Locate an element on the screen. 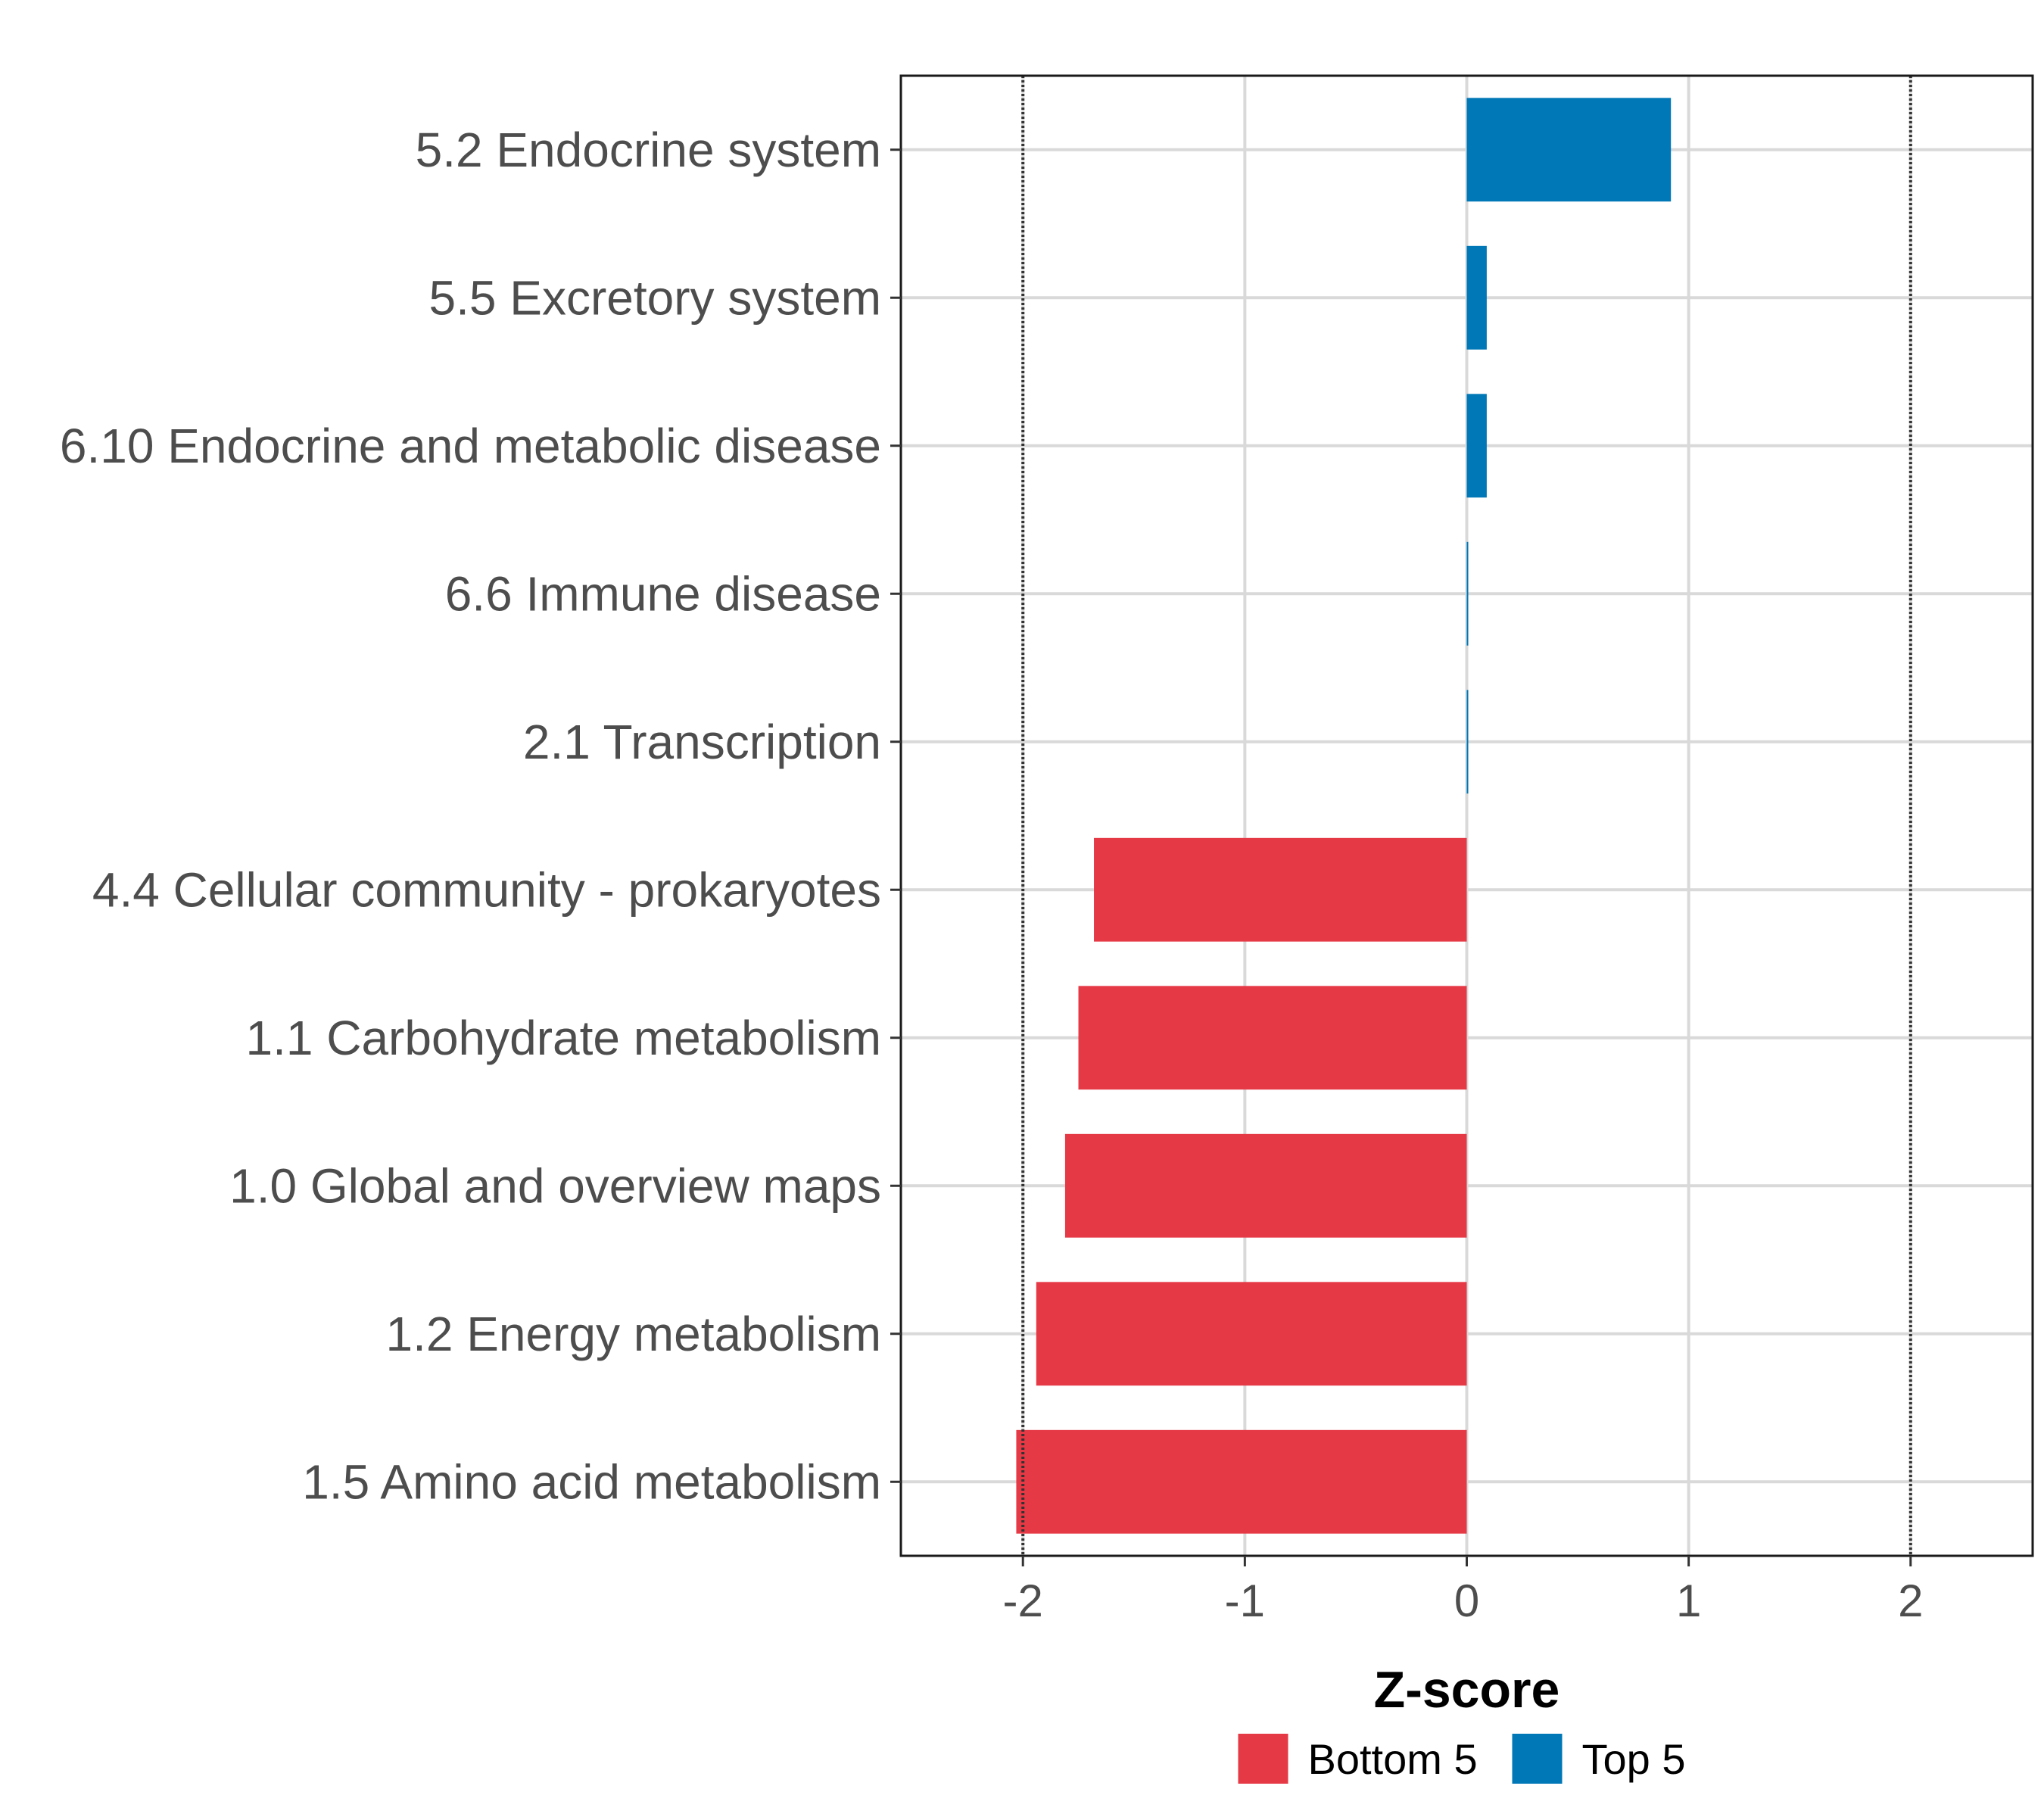 This screenshot has width=2044, height=1817. legend-label-0: Bottom 5 is located at coordinates (1393, 1759).